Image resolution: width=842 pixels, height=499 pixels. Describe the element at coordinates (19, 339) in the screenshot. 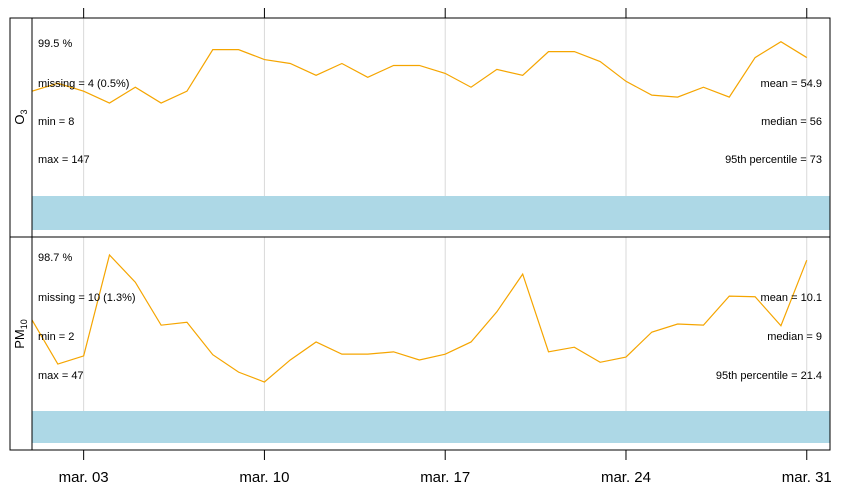

I see `strip-name: PM` at that location.